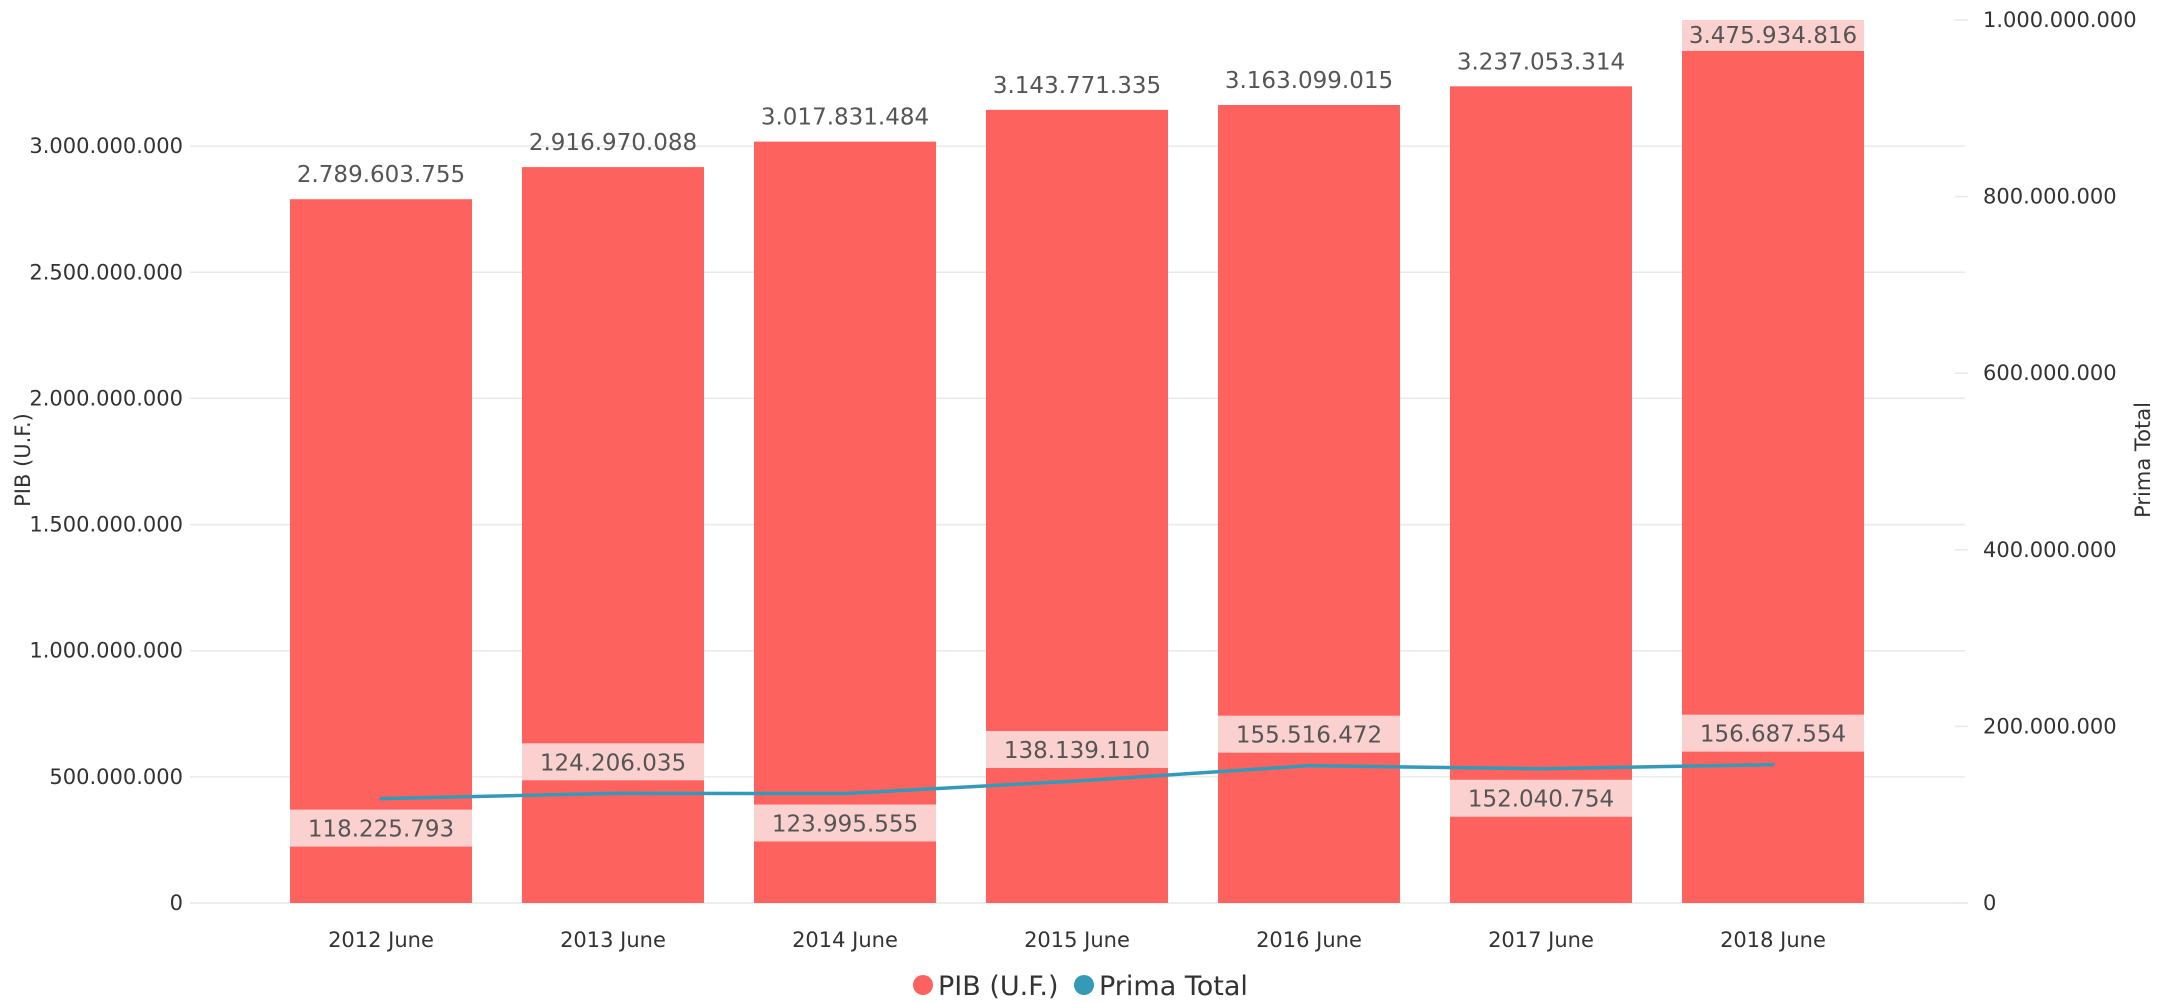  What do you see at coordinates (381, 940) in the screenshot?
I see `x-axis-tick-label: 2012 June` at bounding box center [381, 940].